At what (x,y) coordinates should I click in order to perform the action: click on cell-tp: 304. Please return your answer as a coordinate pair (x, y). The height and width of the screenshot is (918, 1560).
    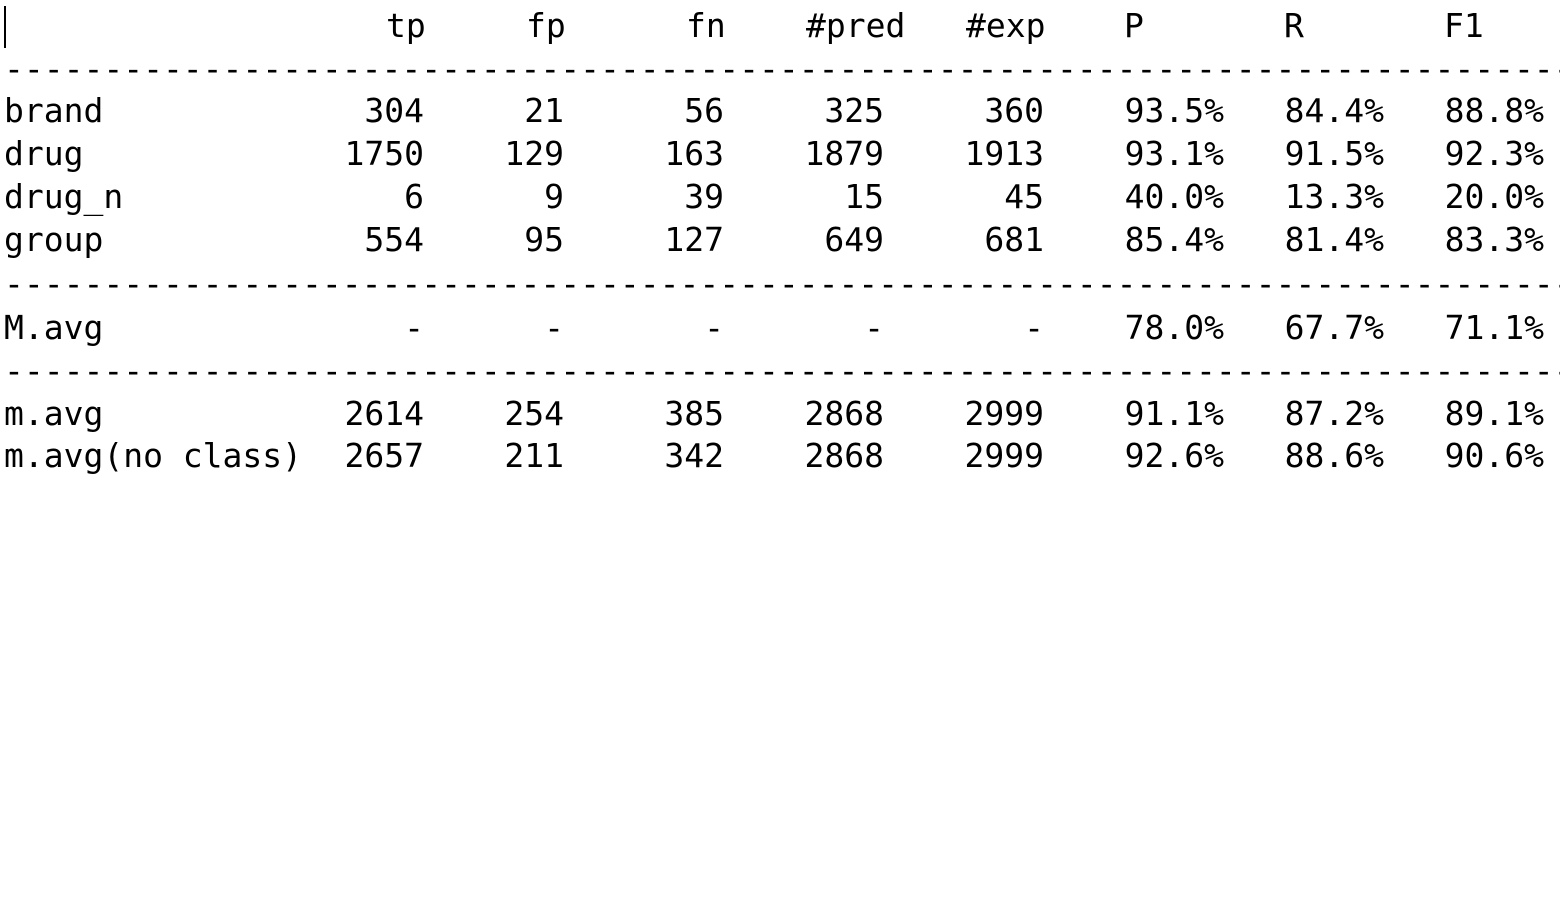
    Looking at the image, I should click on (394, 110).